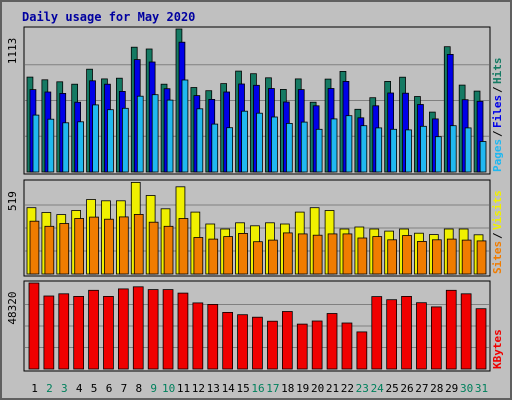  Describe the element at coordinates (12, 307) in the screenshot. I see `kbytes-max-label: 48320` at that location.